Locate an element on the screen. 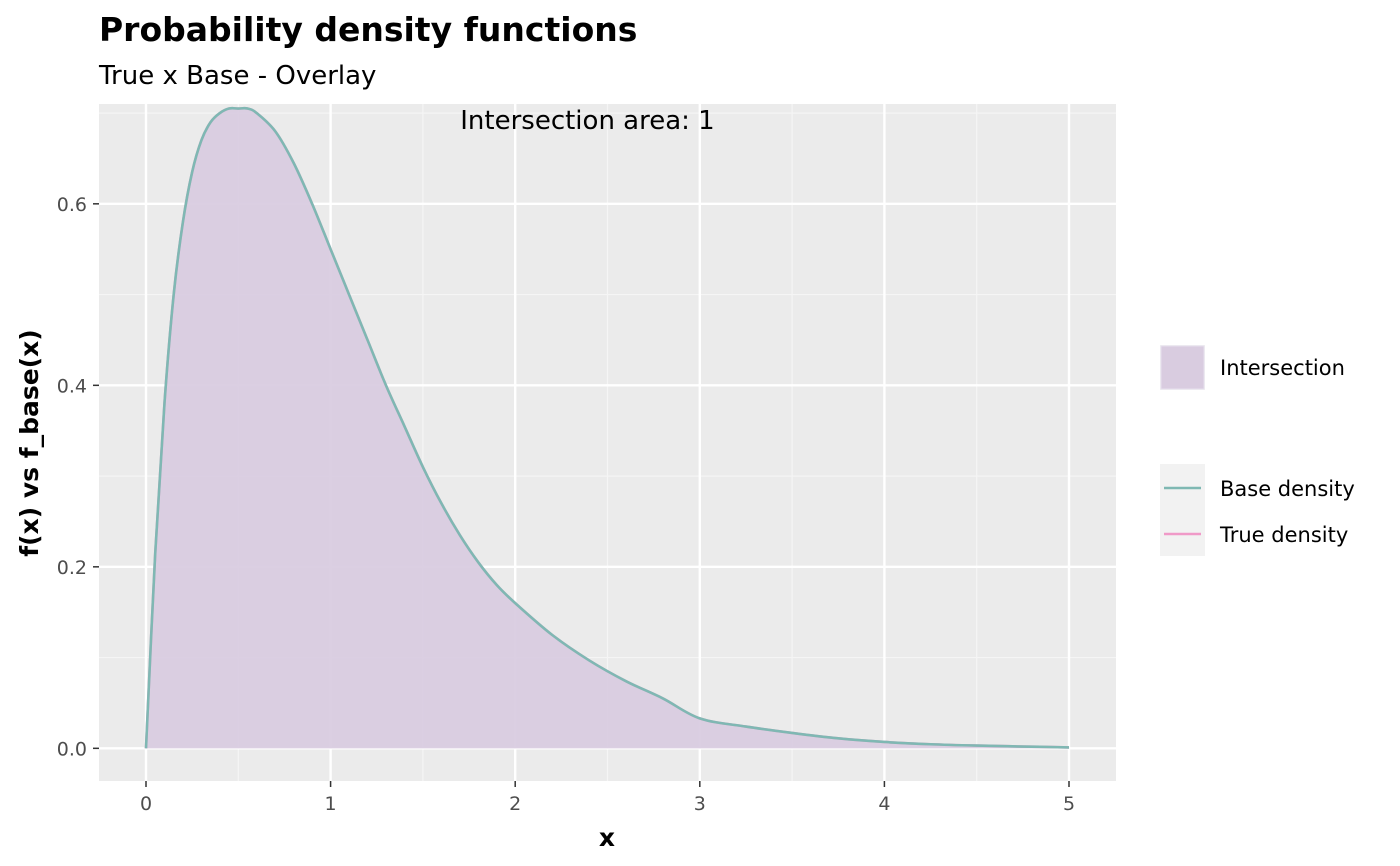  legend-key-bg is located at coordinates (1182, 510).